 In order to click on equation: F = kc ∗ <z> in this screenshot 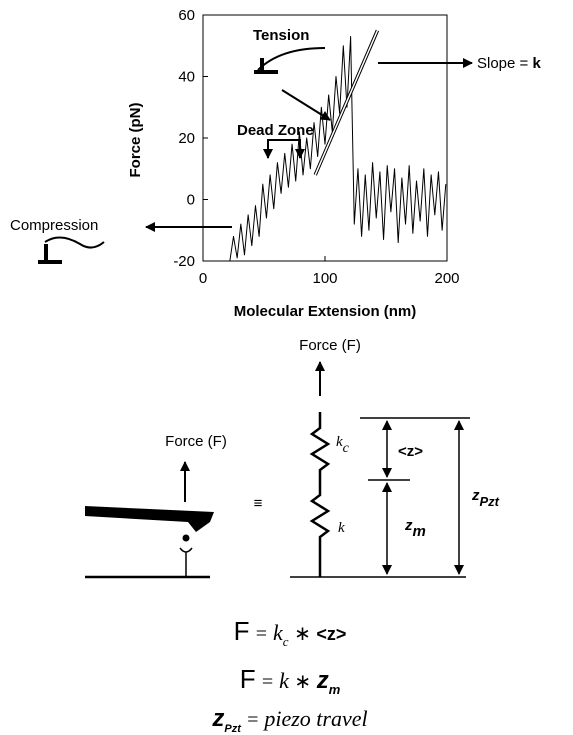, I will do `click(290, 632)`.